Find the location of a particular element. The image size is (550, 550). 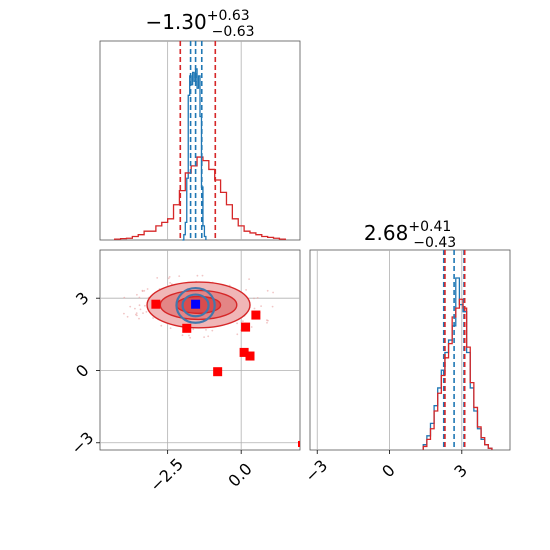

y-tick-label: −3 is located at coordinates (82, 443).